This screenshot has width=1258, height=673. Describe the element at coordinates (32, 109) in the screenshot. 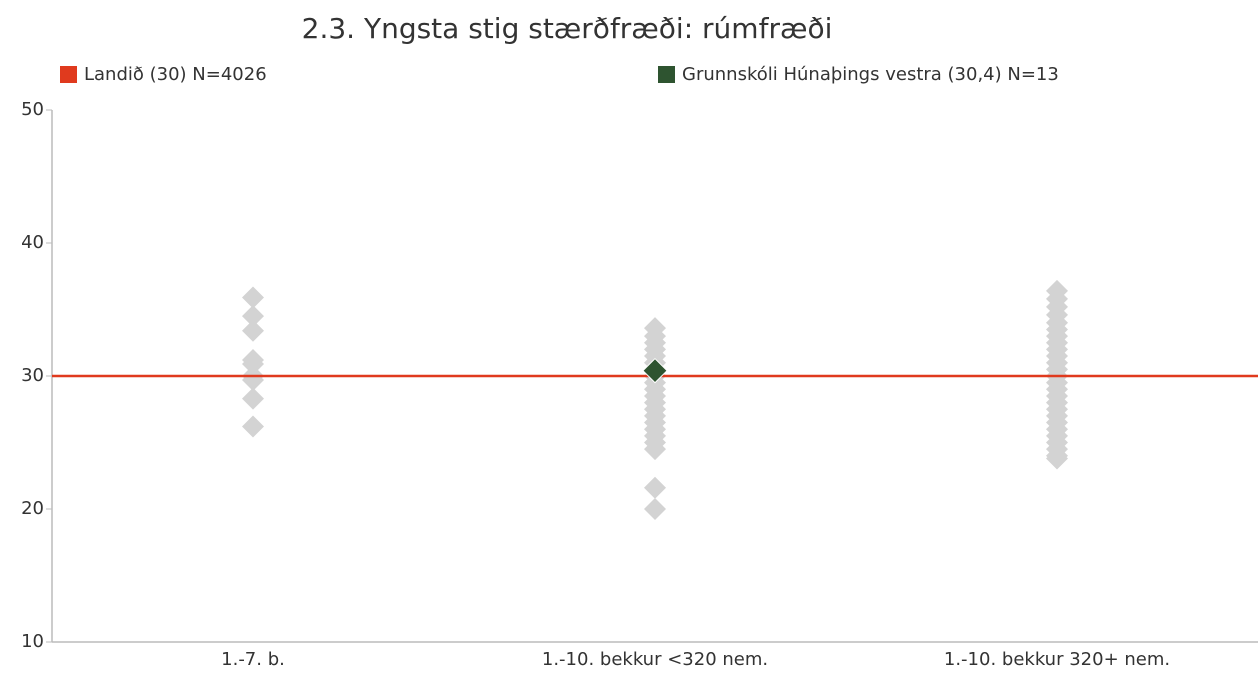

I see `y-tick-label: 50` at that location.